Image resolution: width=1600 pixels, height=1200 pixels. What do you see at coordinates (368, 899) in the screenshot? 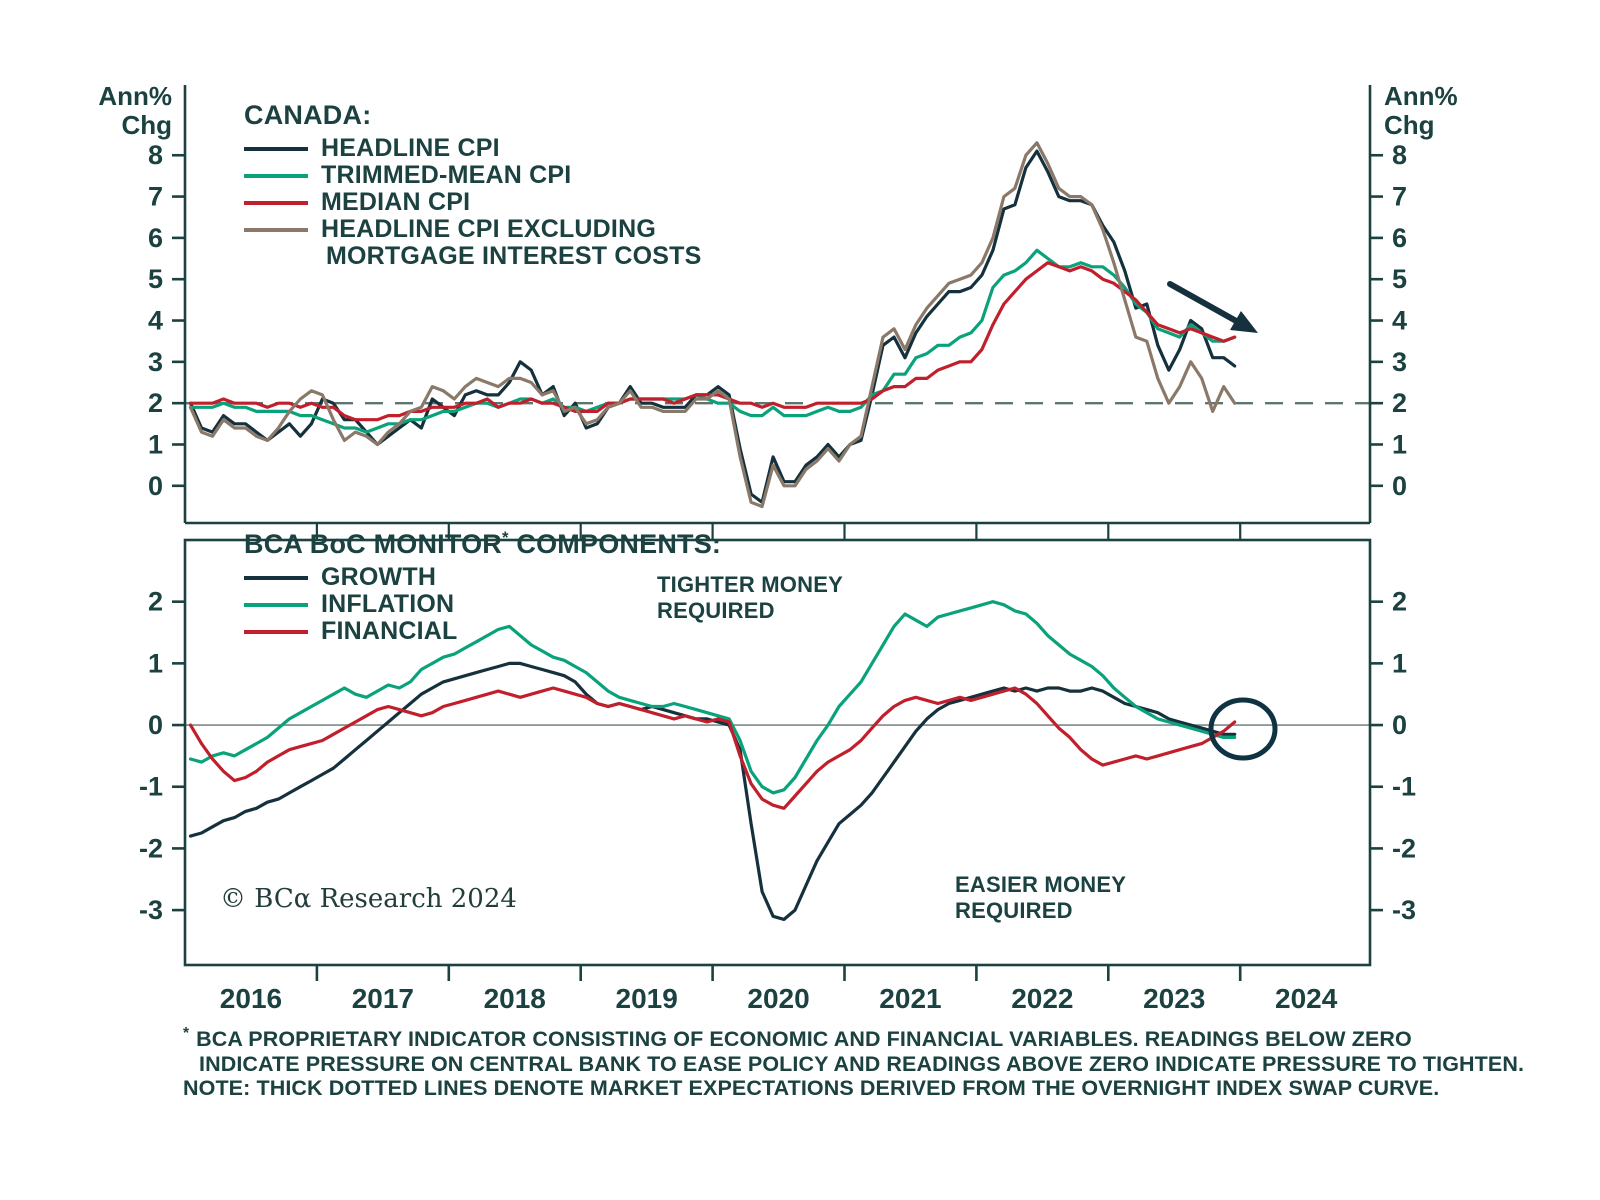
I see `copyright-notice: © BCα Research 2024` at bounding box center [368, 899].